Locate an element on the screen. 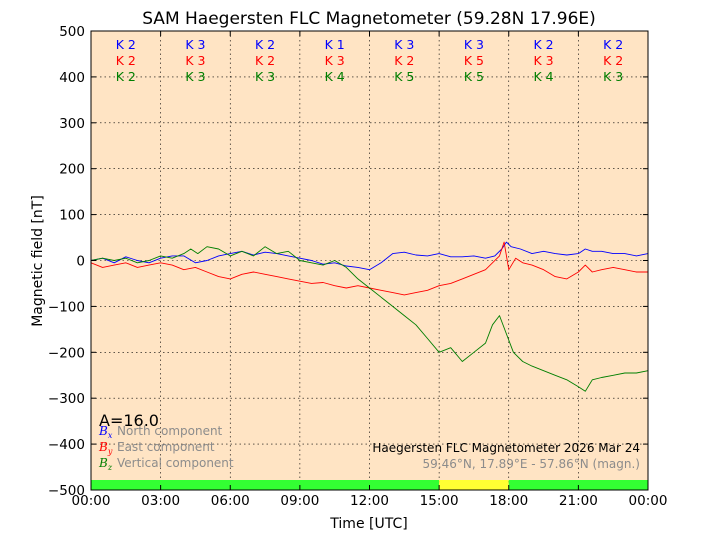  series-line-x is located at coordinates (369, 256).